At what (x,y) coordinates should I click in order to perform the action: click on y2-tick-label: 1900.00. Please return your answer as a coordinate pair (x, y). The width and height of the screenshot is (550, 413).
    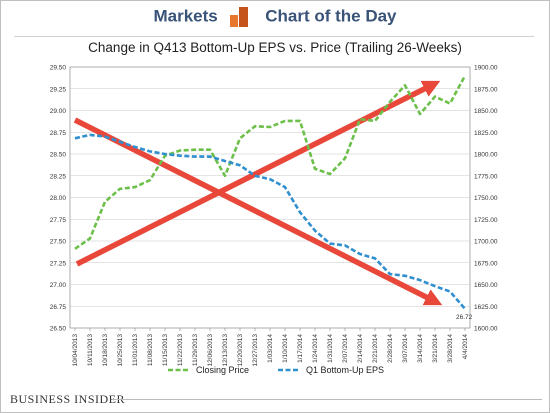
    Looking at the image, I should click on (486, 68).